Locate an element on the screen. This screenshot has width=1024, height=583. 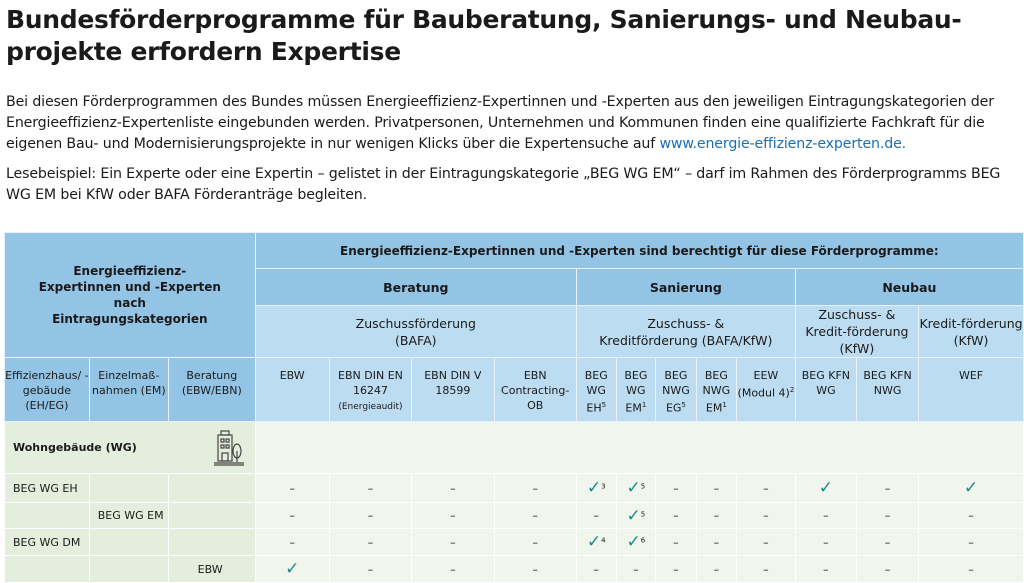
program-col-header: BEG KFN WG is located at coordinates (826, 389).